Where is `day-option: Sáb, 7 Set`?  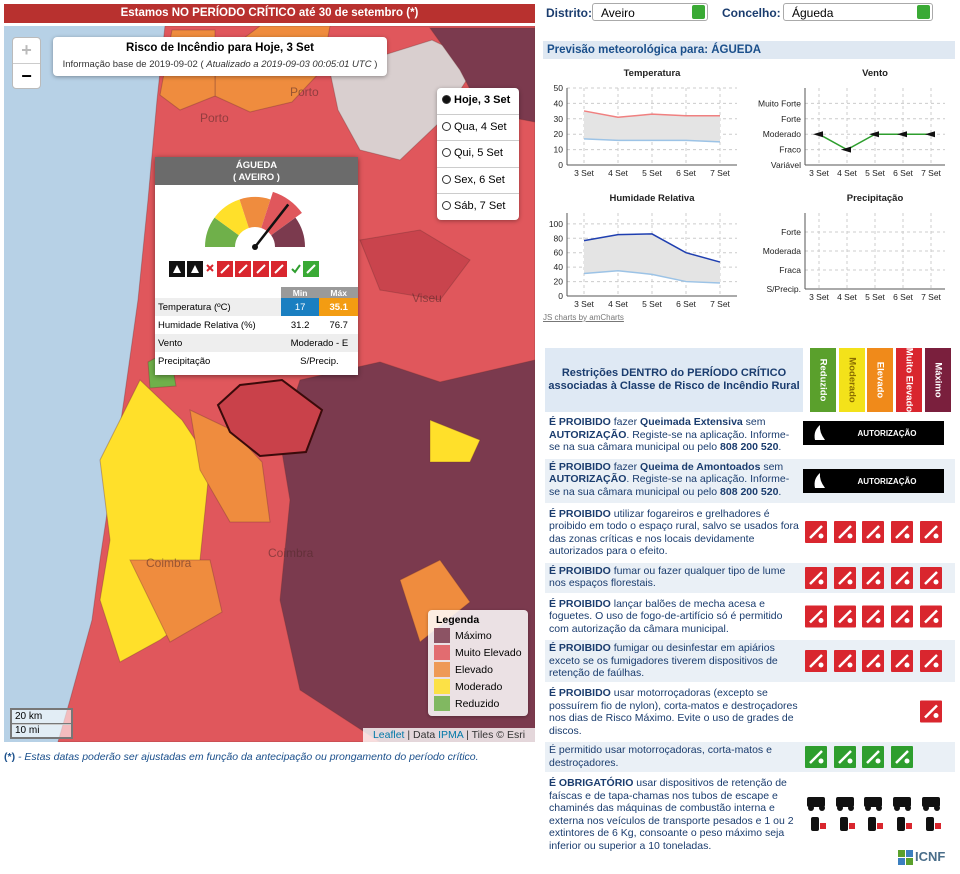 day-option: Sáb, 7 Set is located at coordinates (478, 207).